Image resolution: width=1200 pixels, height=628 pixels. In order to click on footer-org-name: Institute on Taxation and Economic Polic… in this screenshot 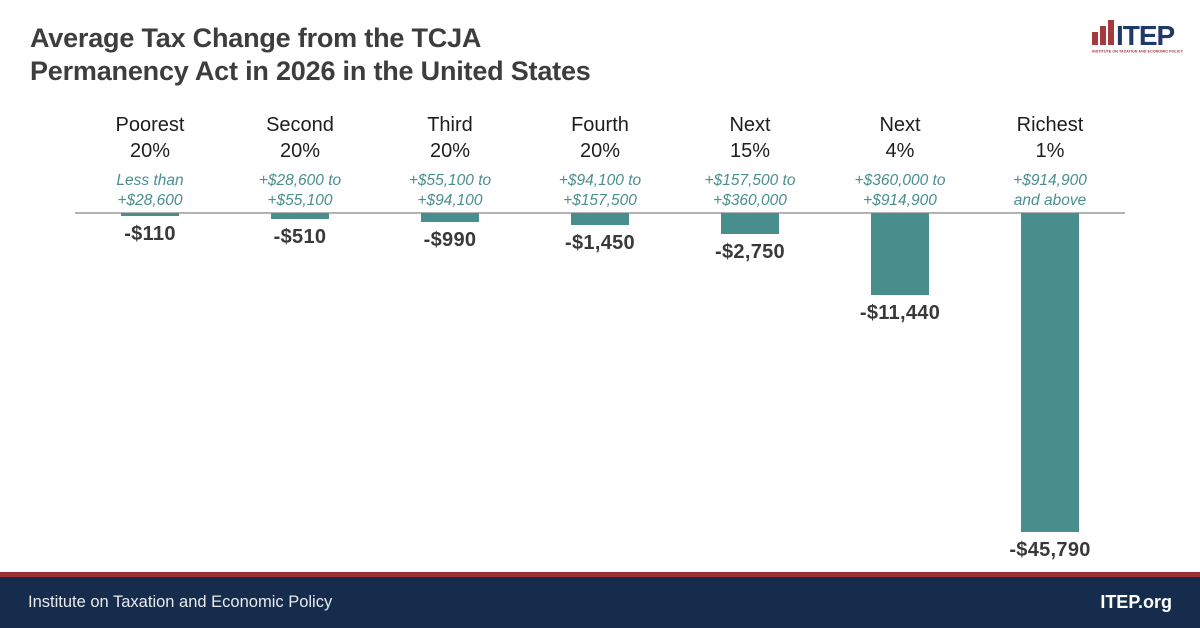, I will do `click(180, 602)`.